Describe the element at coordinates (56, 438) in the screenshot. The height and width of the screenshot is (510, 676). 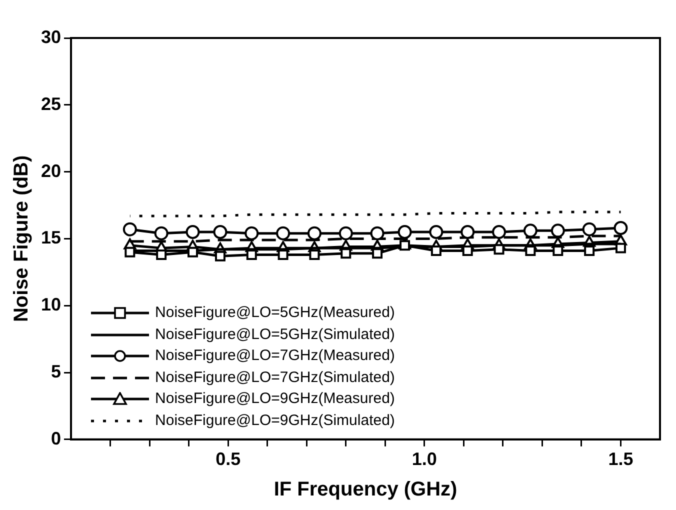
I see `y-tick-label: 0` at that location.